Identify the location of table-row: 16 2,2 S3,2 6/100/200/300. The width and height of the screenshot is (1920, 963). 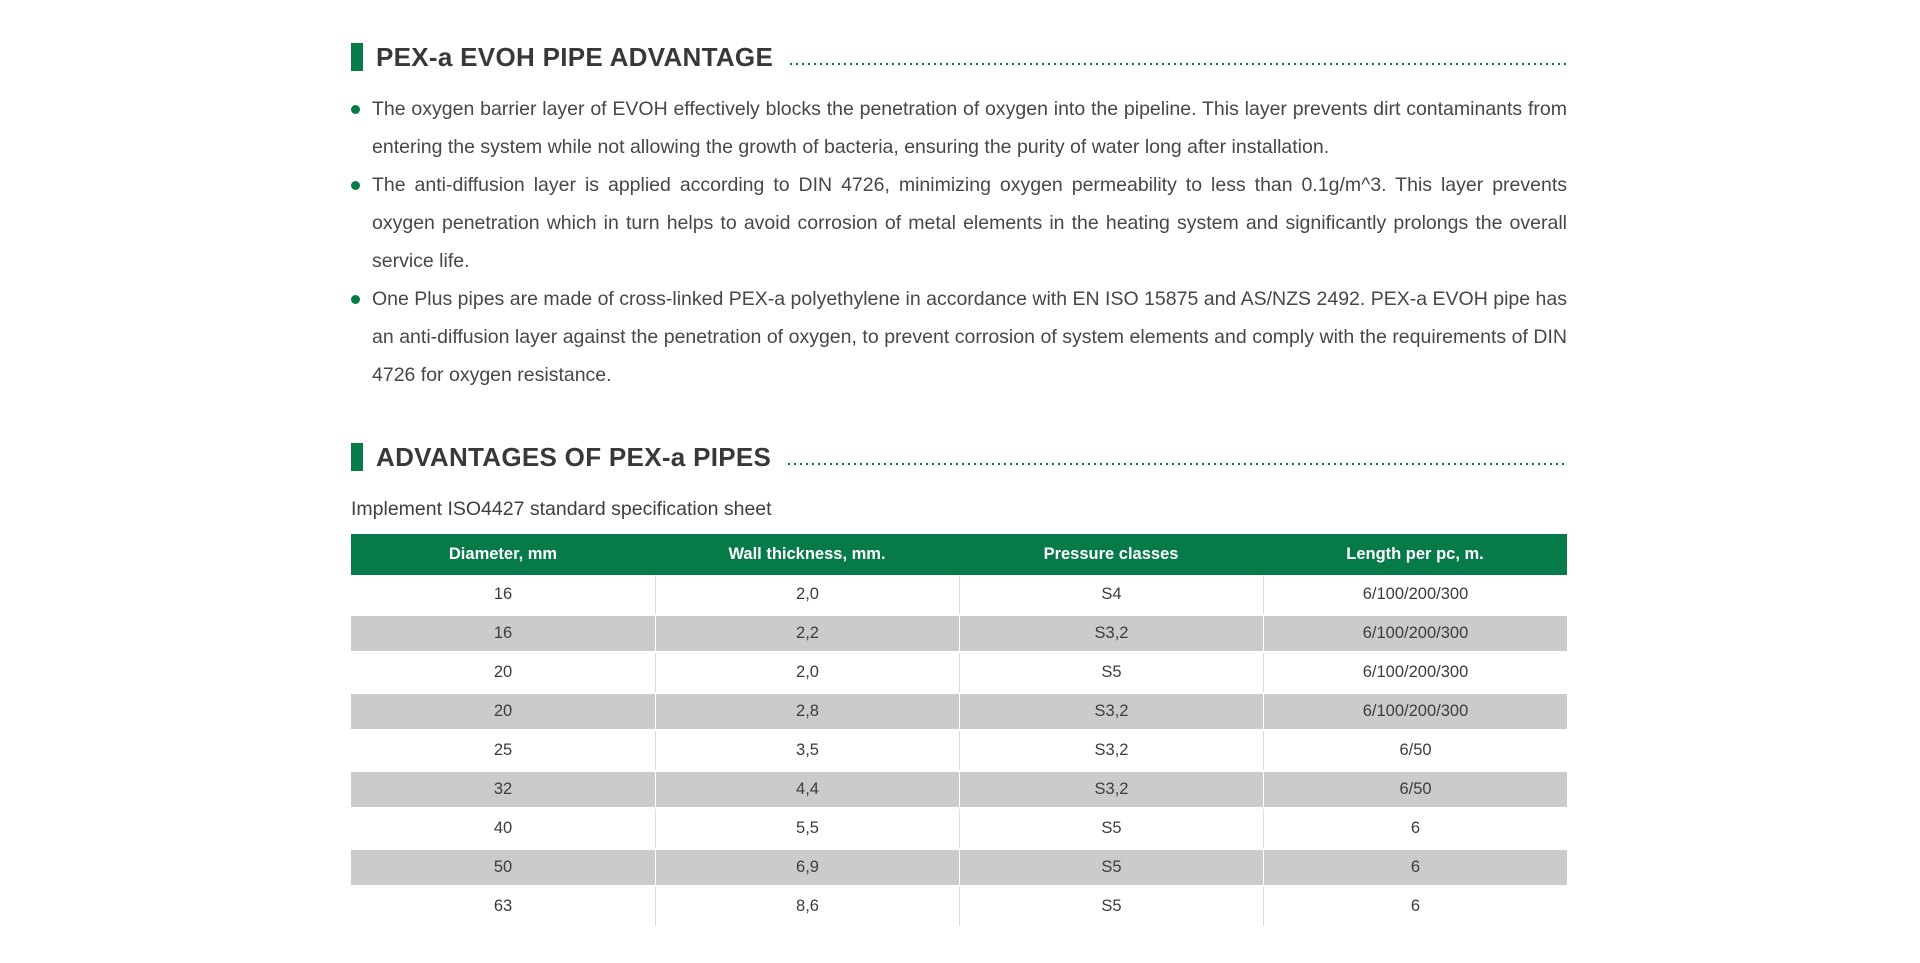
(959, 633).